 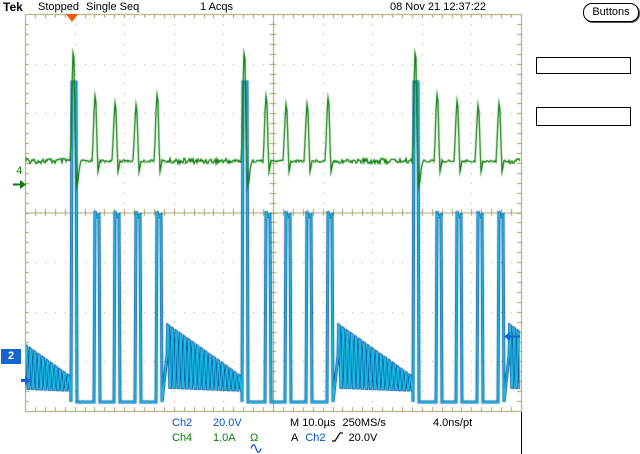 What do you see at coordinates (13, 7) in the screenshot?
I see `tek-logo: Tek` at bounding box center [13, 7].